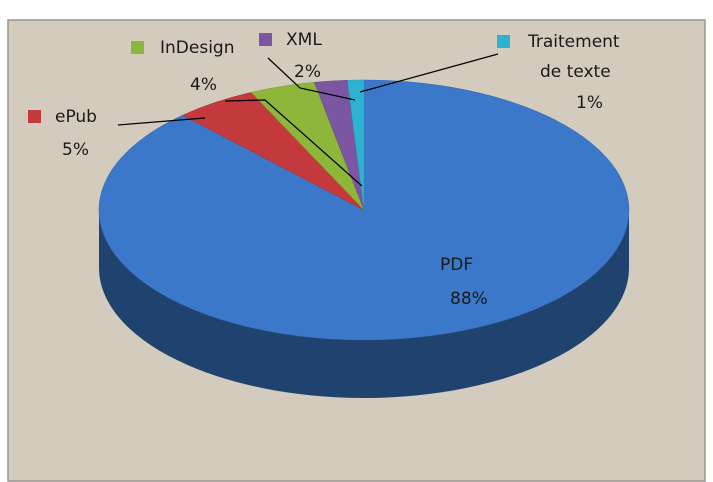  Describe the element at coordinates (589, 103) in the screenshot. I see `value-label: 1%` at that location.